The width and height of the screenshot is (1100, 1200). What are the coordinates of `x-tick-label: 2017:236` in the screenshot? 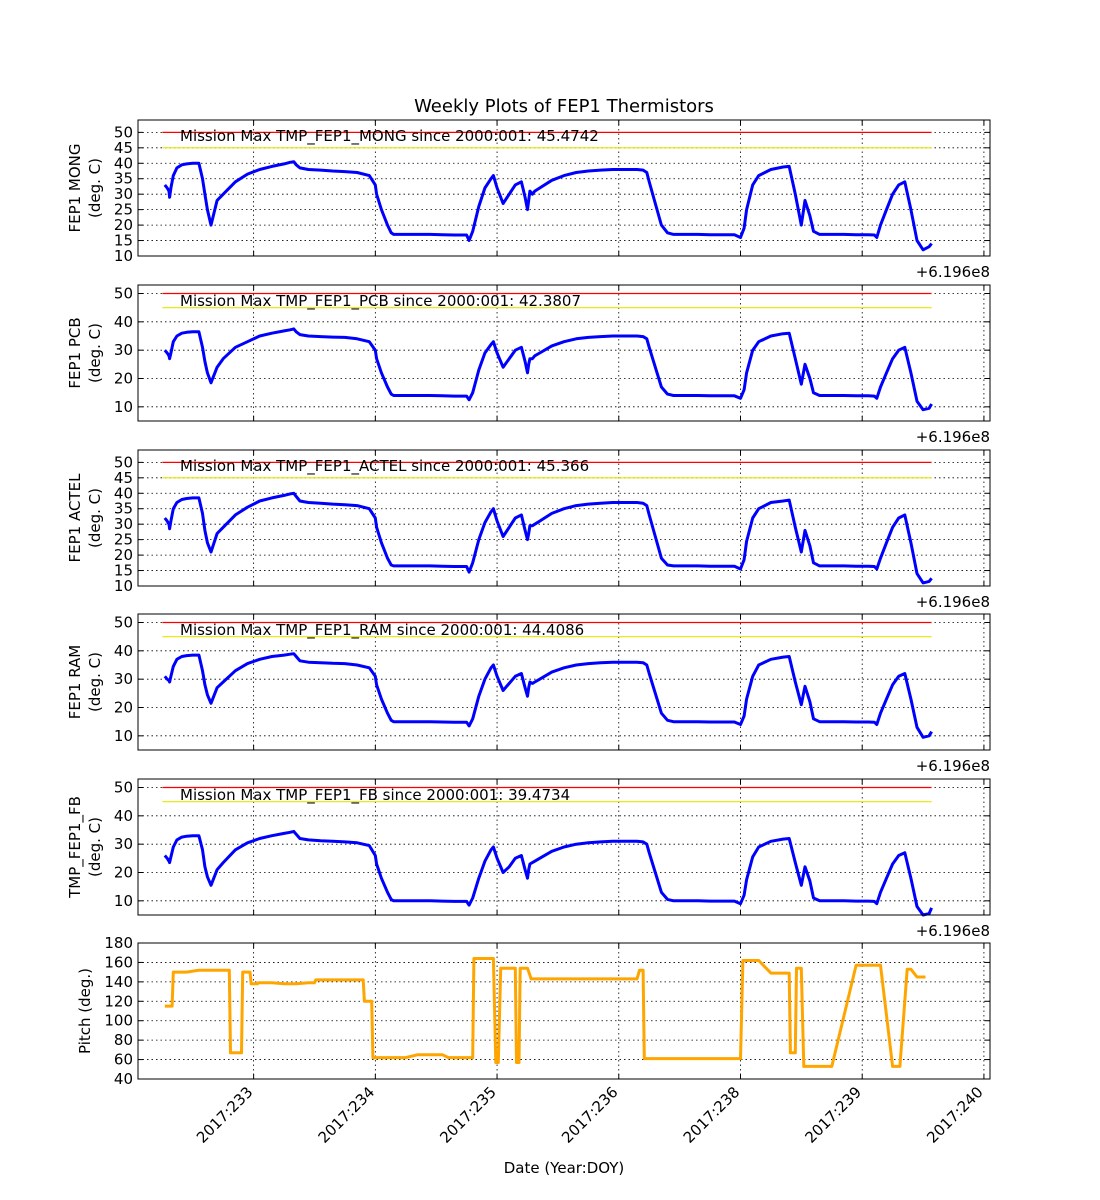 It's located at (590, 1115).